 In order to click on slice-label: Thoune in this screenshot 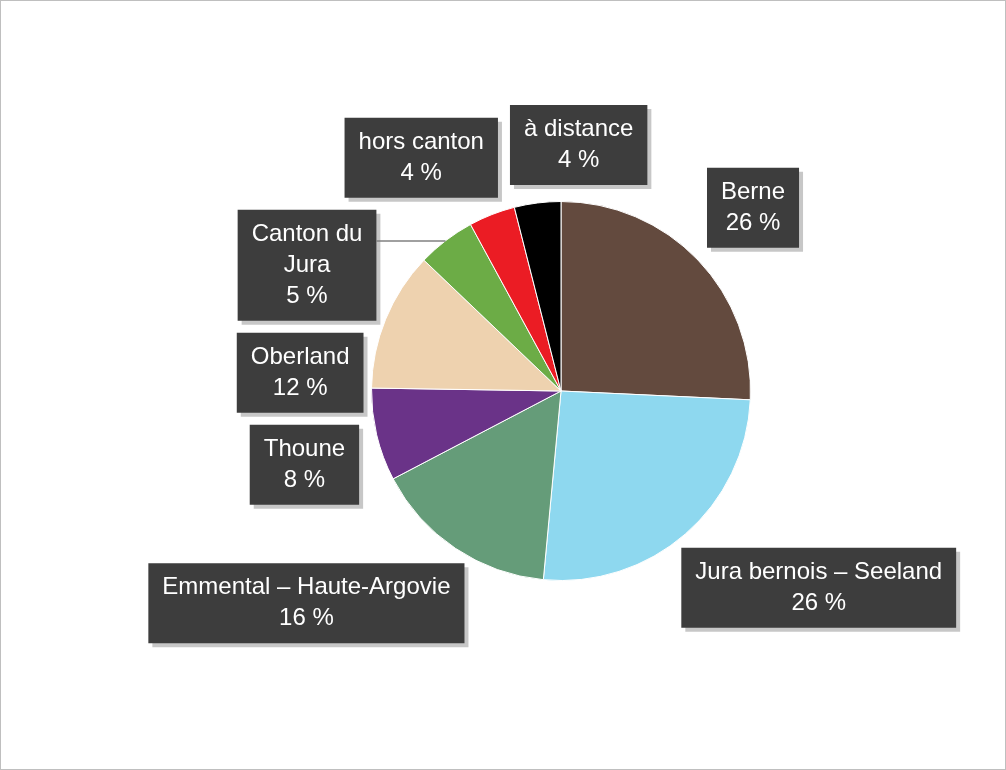, I will do `click(304, 447)`.